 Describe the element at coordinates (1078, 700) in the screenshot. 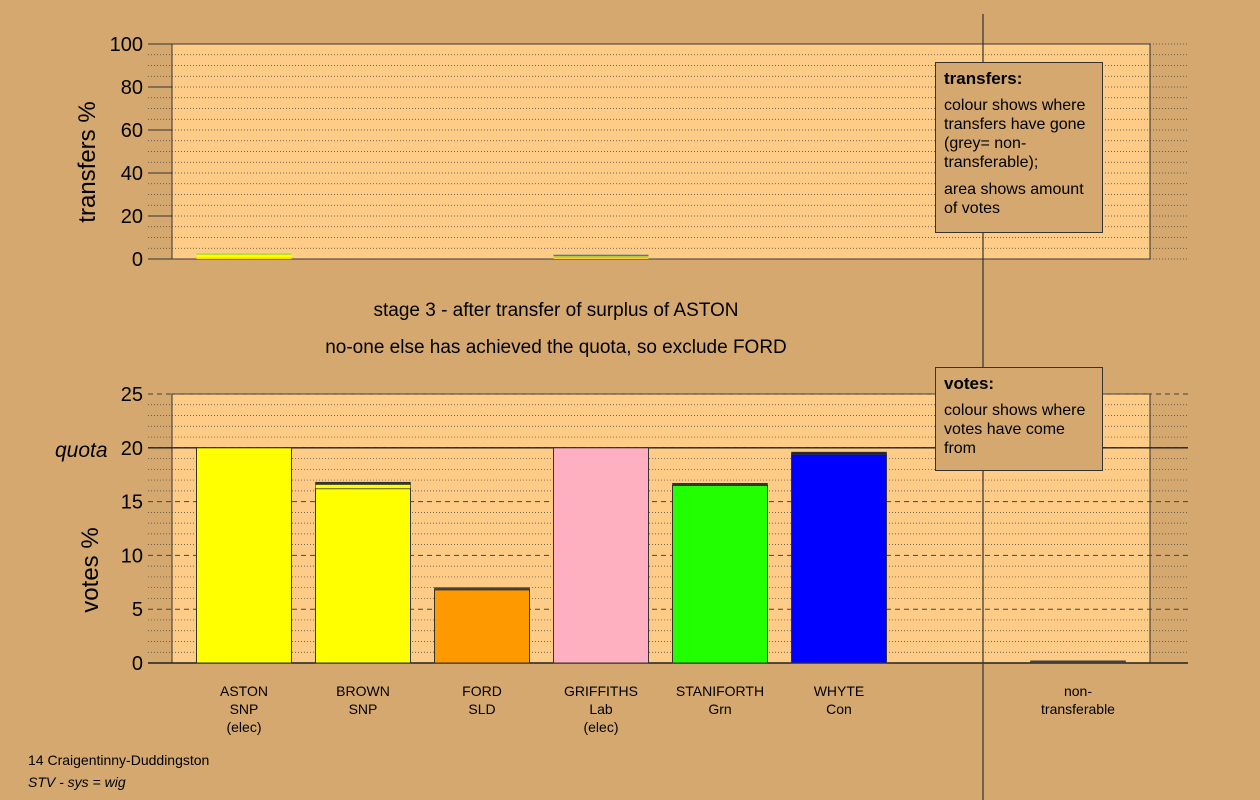

I see `candidate-label: non-transferable` at that location.